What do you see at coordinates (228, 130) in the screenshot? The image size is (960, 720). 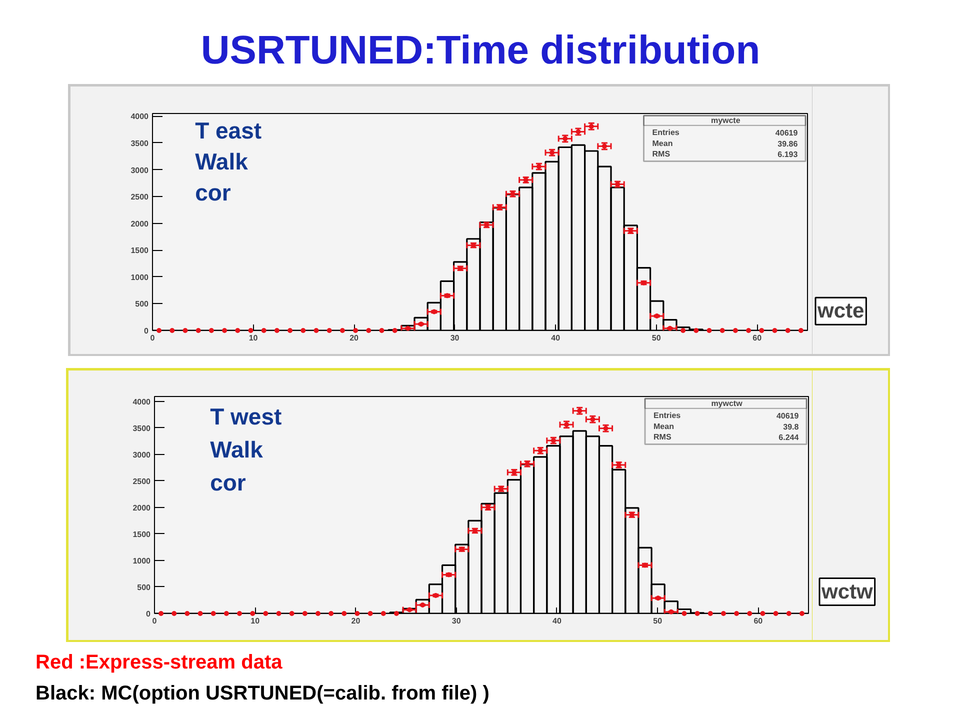 I see `annotation: T east` at bounding box center [228, 130].